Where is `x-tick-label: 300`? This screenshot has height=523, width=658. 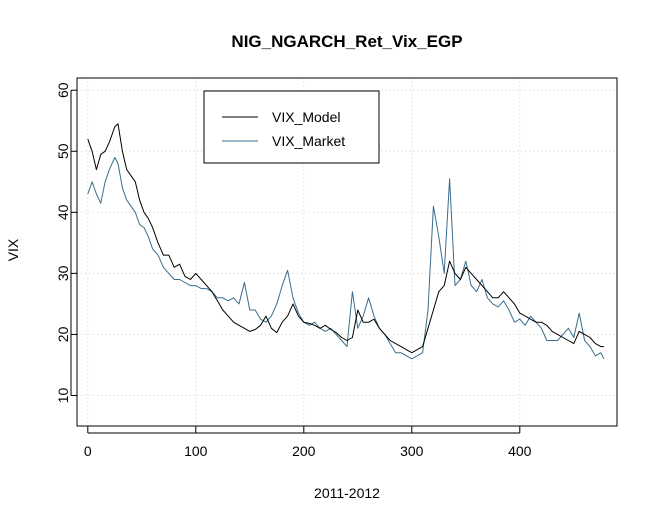
x-tick-label: 300 is located at coordinates (412, 451).